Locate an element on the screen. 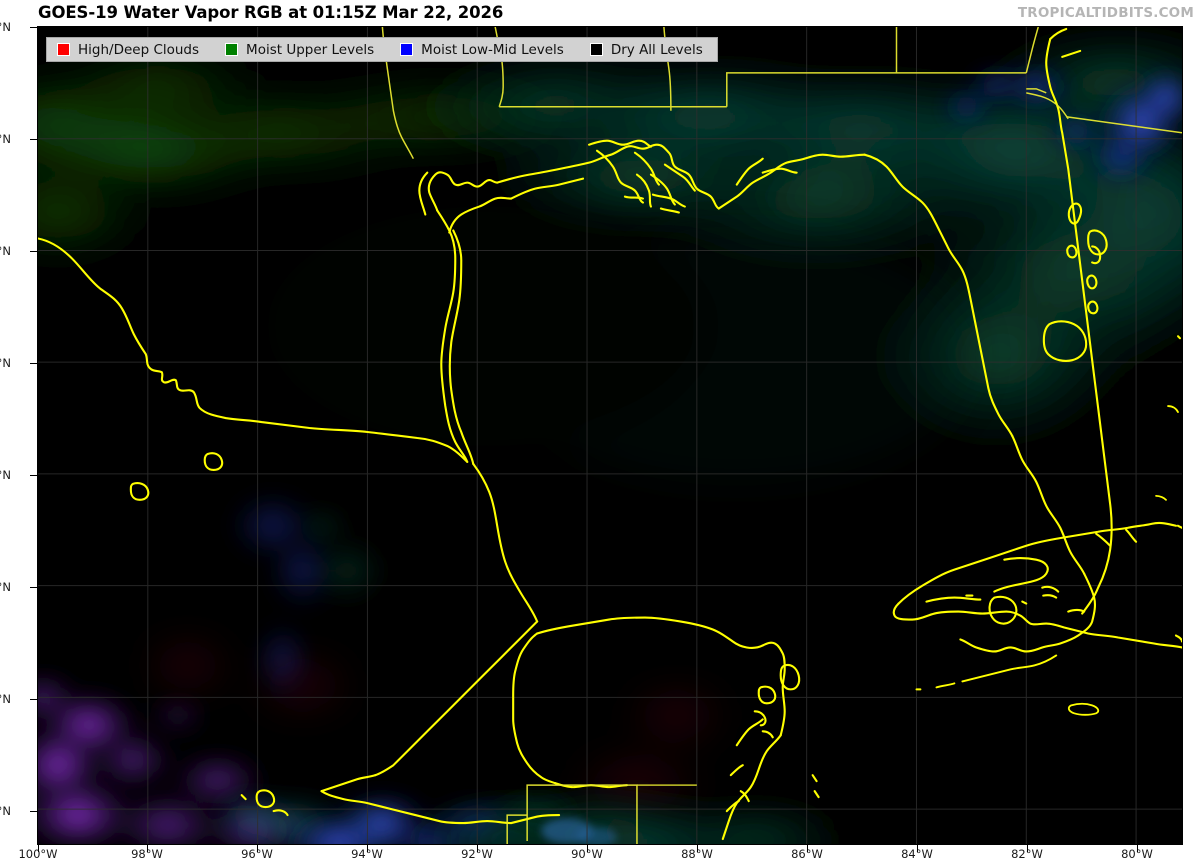  lat-label-24N: 24°N is located at coordinates (5, 475).